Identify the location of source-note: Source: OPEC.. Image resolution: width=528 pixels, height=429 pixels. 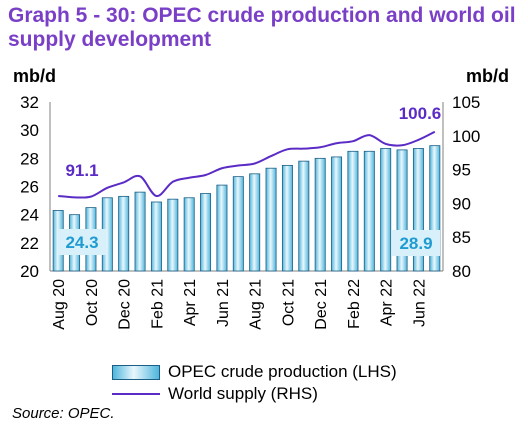
(63, 413).